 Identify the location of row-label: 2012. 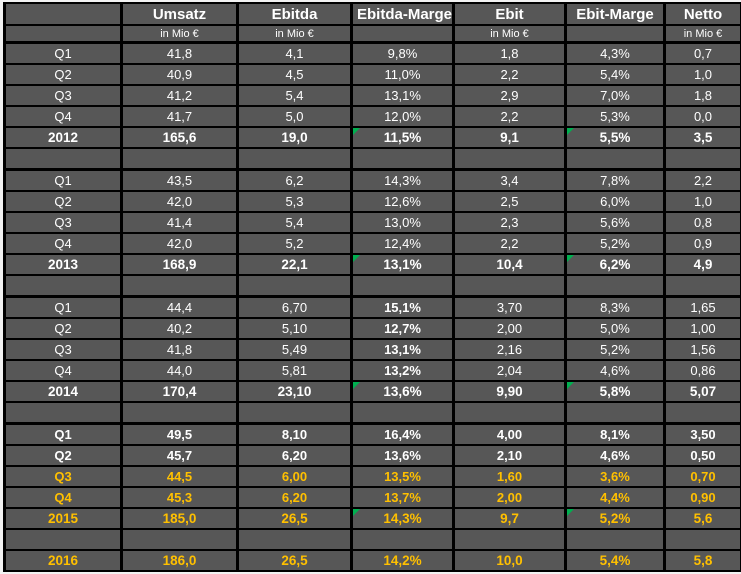
(63, 137).